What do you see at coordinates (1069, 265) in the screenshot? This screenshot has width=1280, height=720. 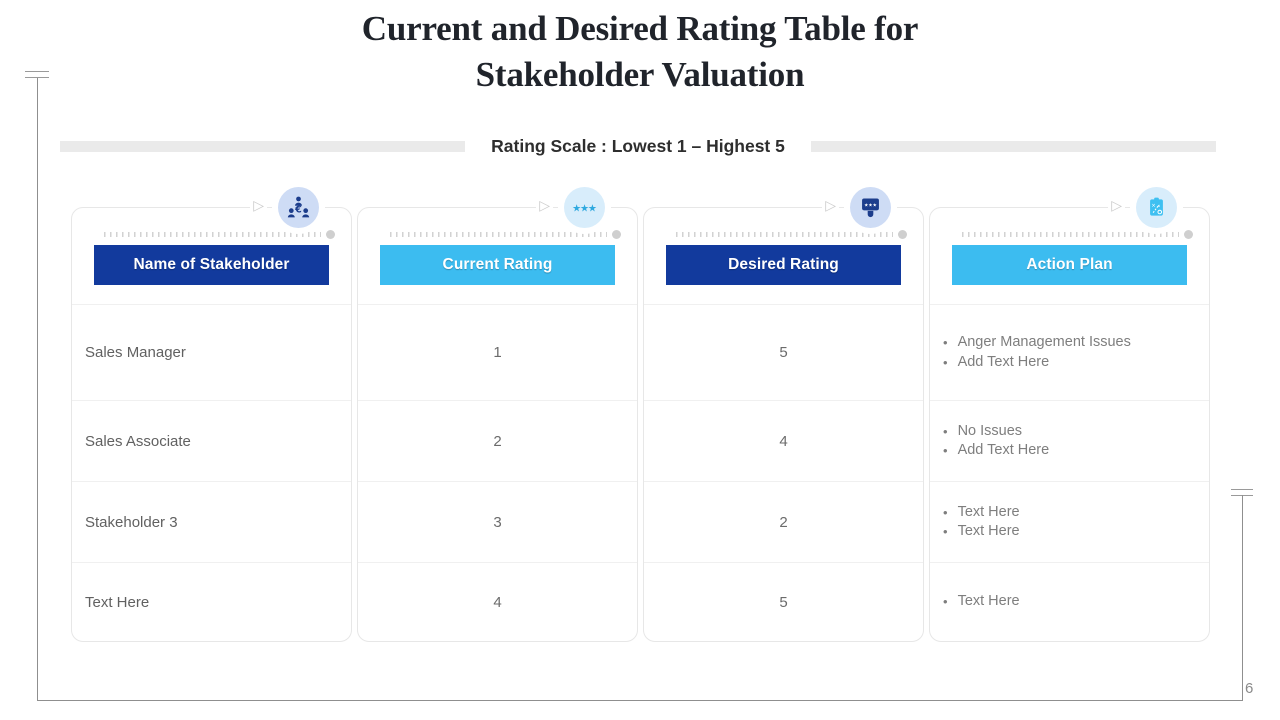 I see `column-header-action-plan: Action Plan` at bounding box center [1069, 265].